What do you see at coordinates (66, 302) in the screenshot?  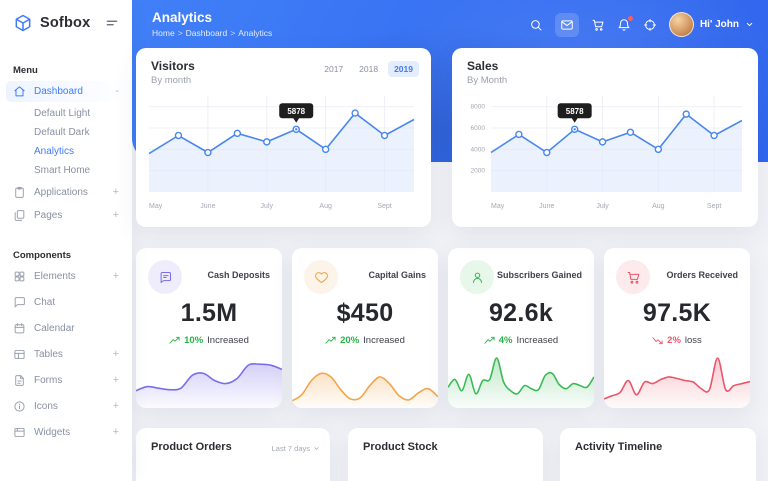 I see `sidebar-item-chat: Chat` at bounding box center [66, 302].